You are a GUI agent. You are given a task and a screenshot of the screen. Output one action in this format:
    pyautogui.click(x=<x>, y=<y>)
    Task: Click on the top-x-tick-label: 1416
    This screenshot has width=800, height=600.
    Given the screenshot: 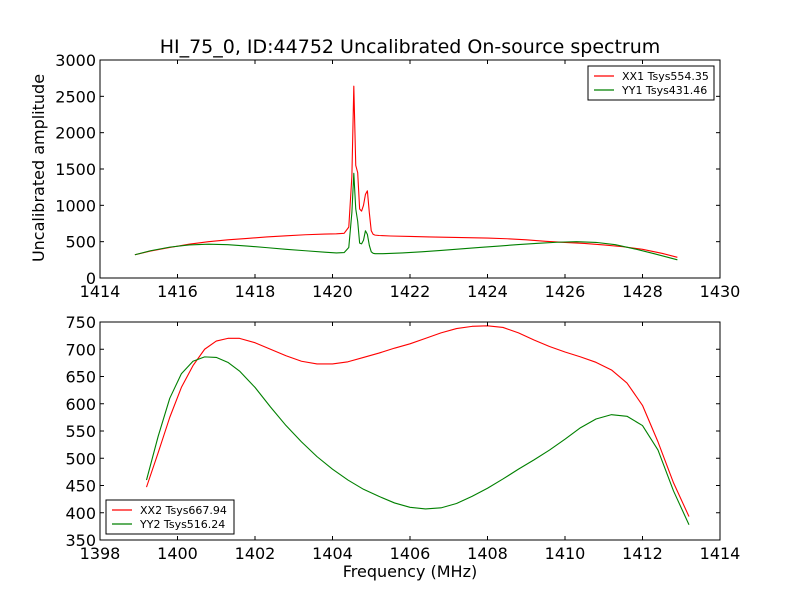 What is the action you would take?
    pyautogui.click(x=177, y=291)
    